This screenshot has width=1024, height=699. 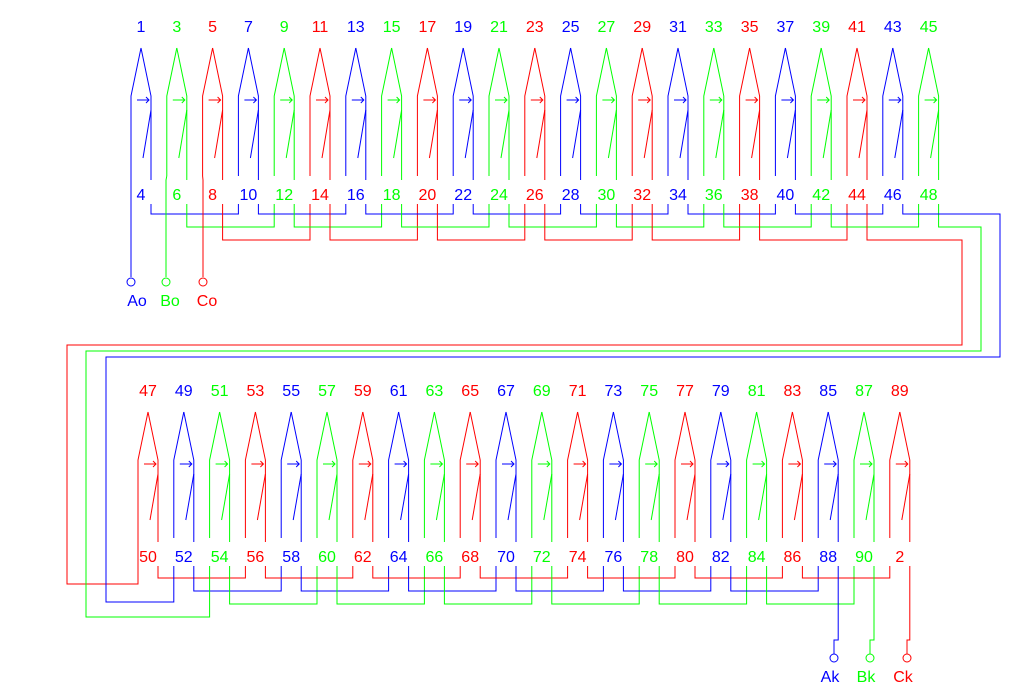 I want to click on slot-top-number: 61, so click(x=399, y=391).